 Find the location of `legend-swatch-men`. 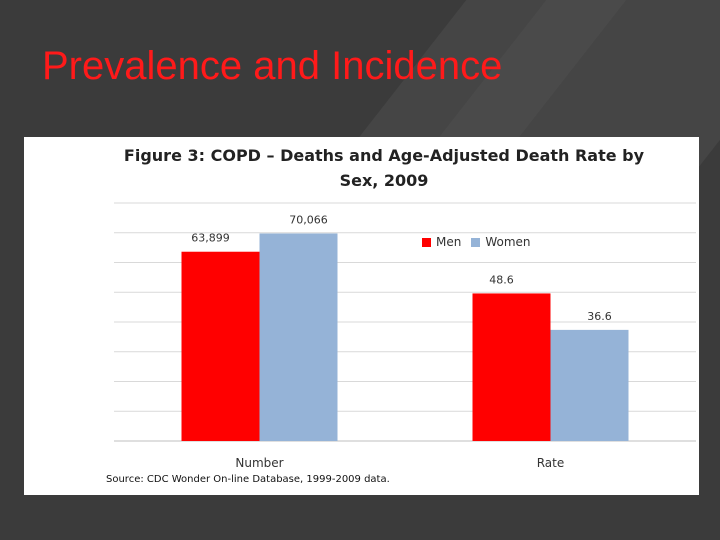

legend-swatch-men is located at coordinates (426, 242).